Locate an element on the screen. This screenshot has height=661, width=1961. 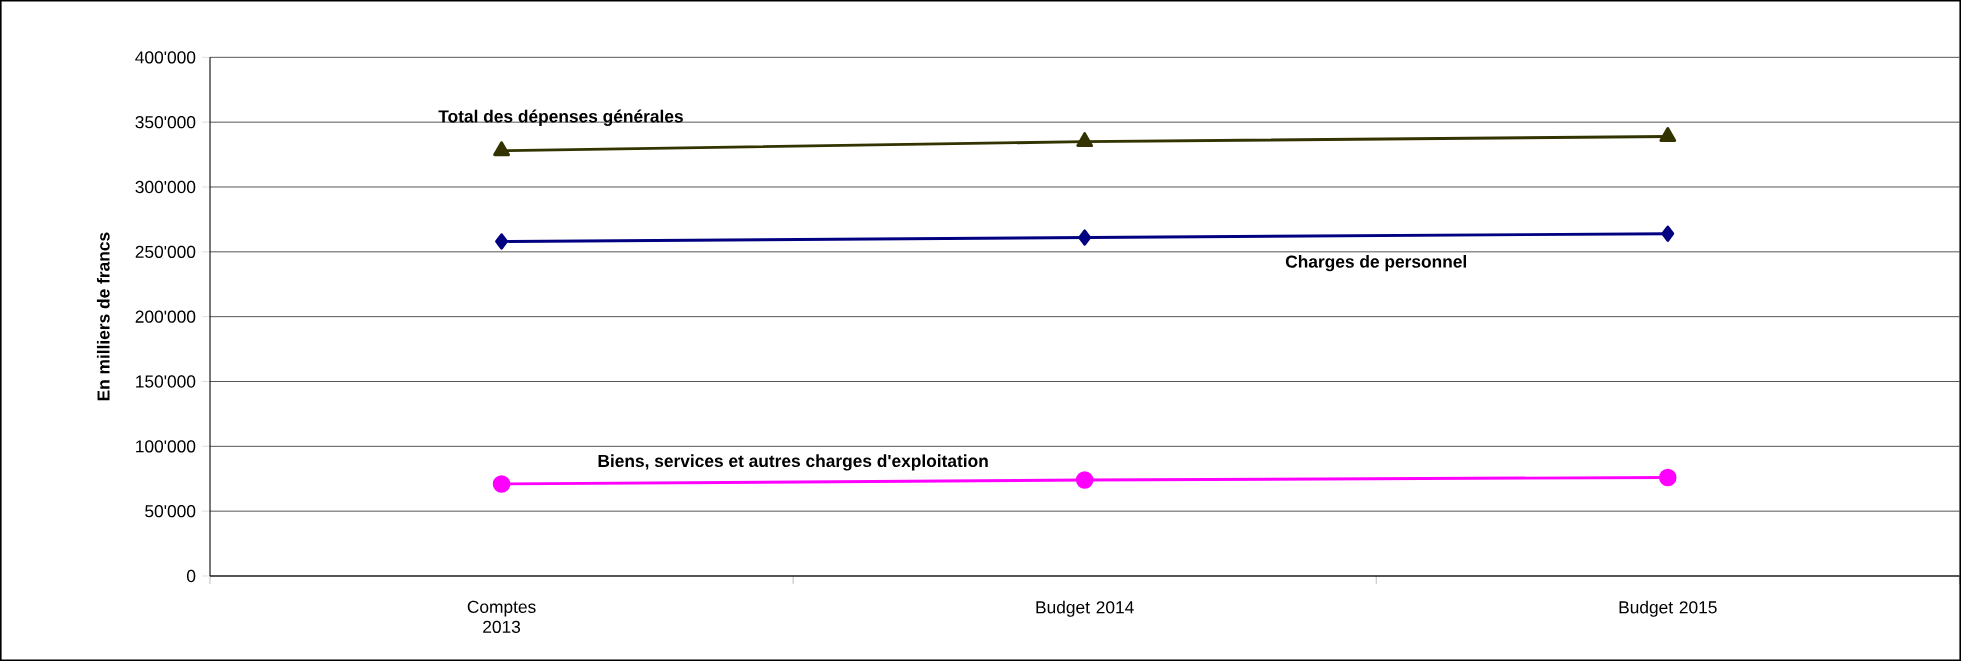
series-label: Biens, services et autres charges d'exploitation is located at coordinates (793, 462).